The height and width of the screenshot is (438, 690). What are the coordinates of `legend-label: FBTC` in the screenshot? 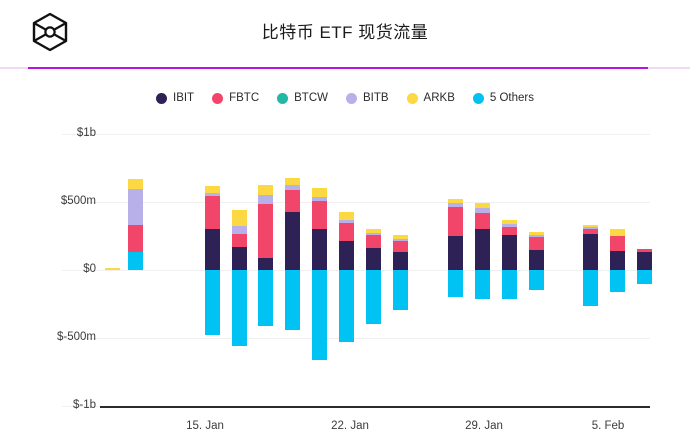 It's located at (244, 98).